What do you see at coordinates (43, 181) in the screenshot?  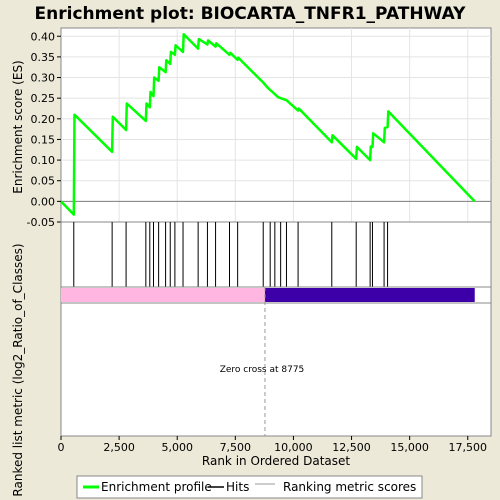 I see `y-tick-label: 0.05` at bounding box center [43, 181].